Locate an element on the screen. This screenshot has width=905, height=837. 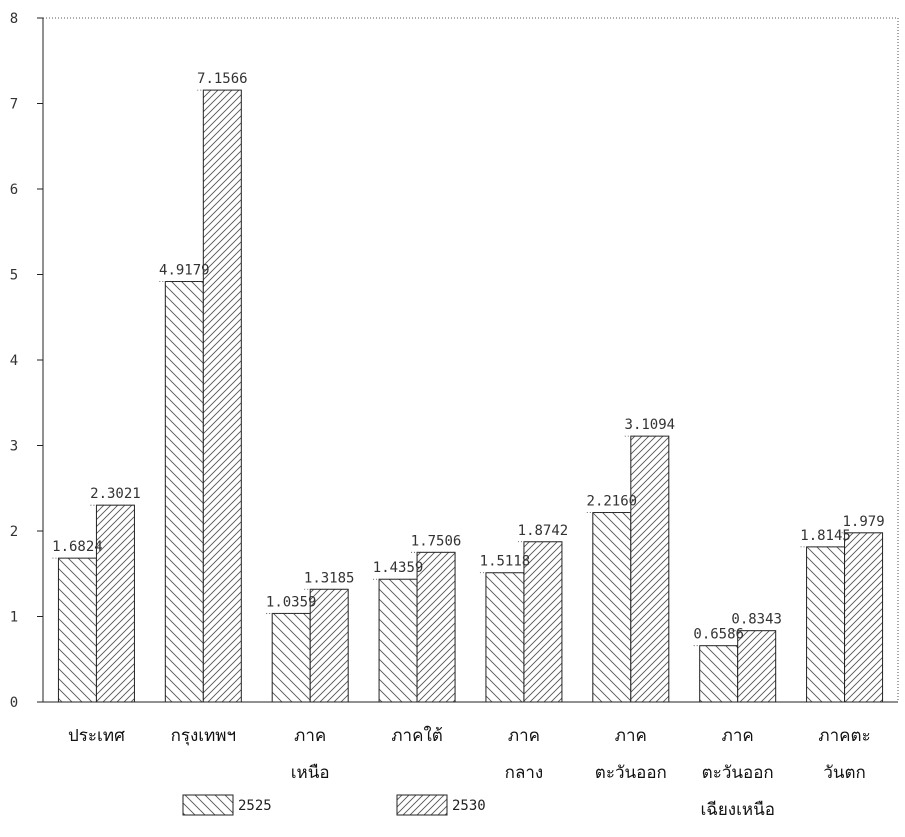
value-label: 4.9179 is located at coordinates (184, 271).